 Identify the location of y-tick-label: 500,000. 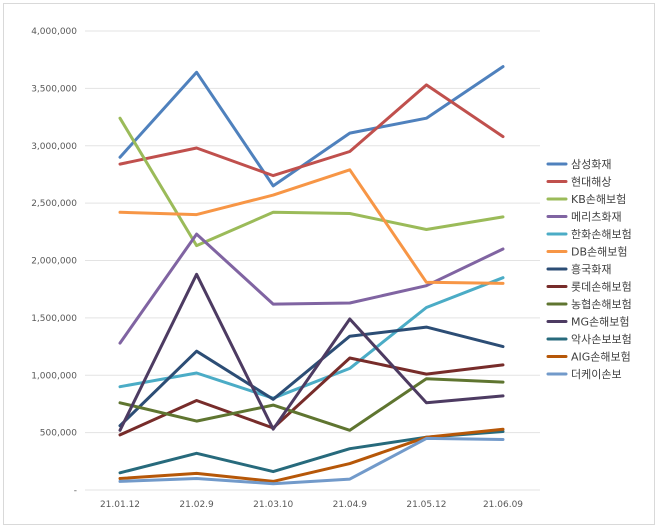
(58, 434).